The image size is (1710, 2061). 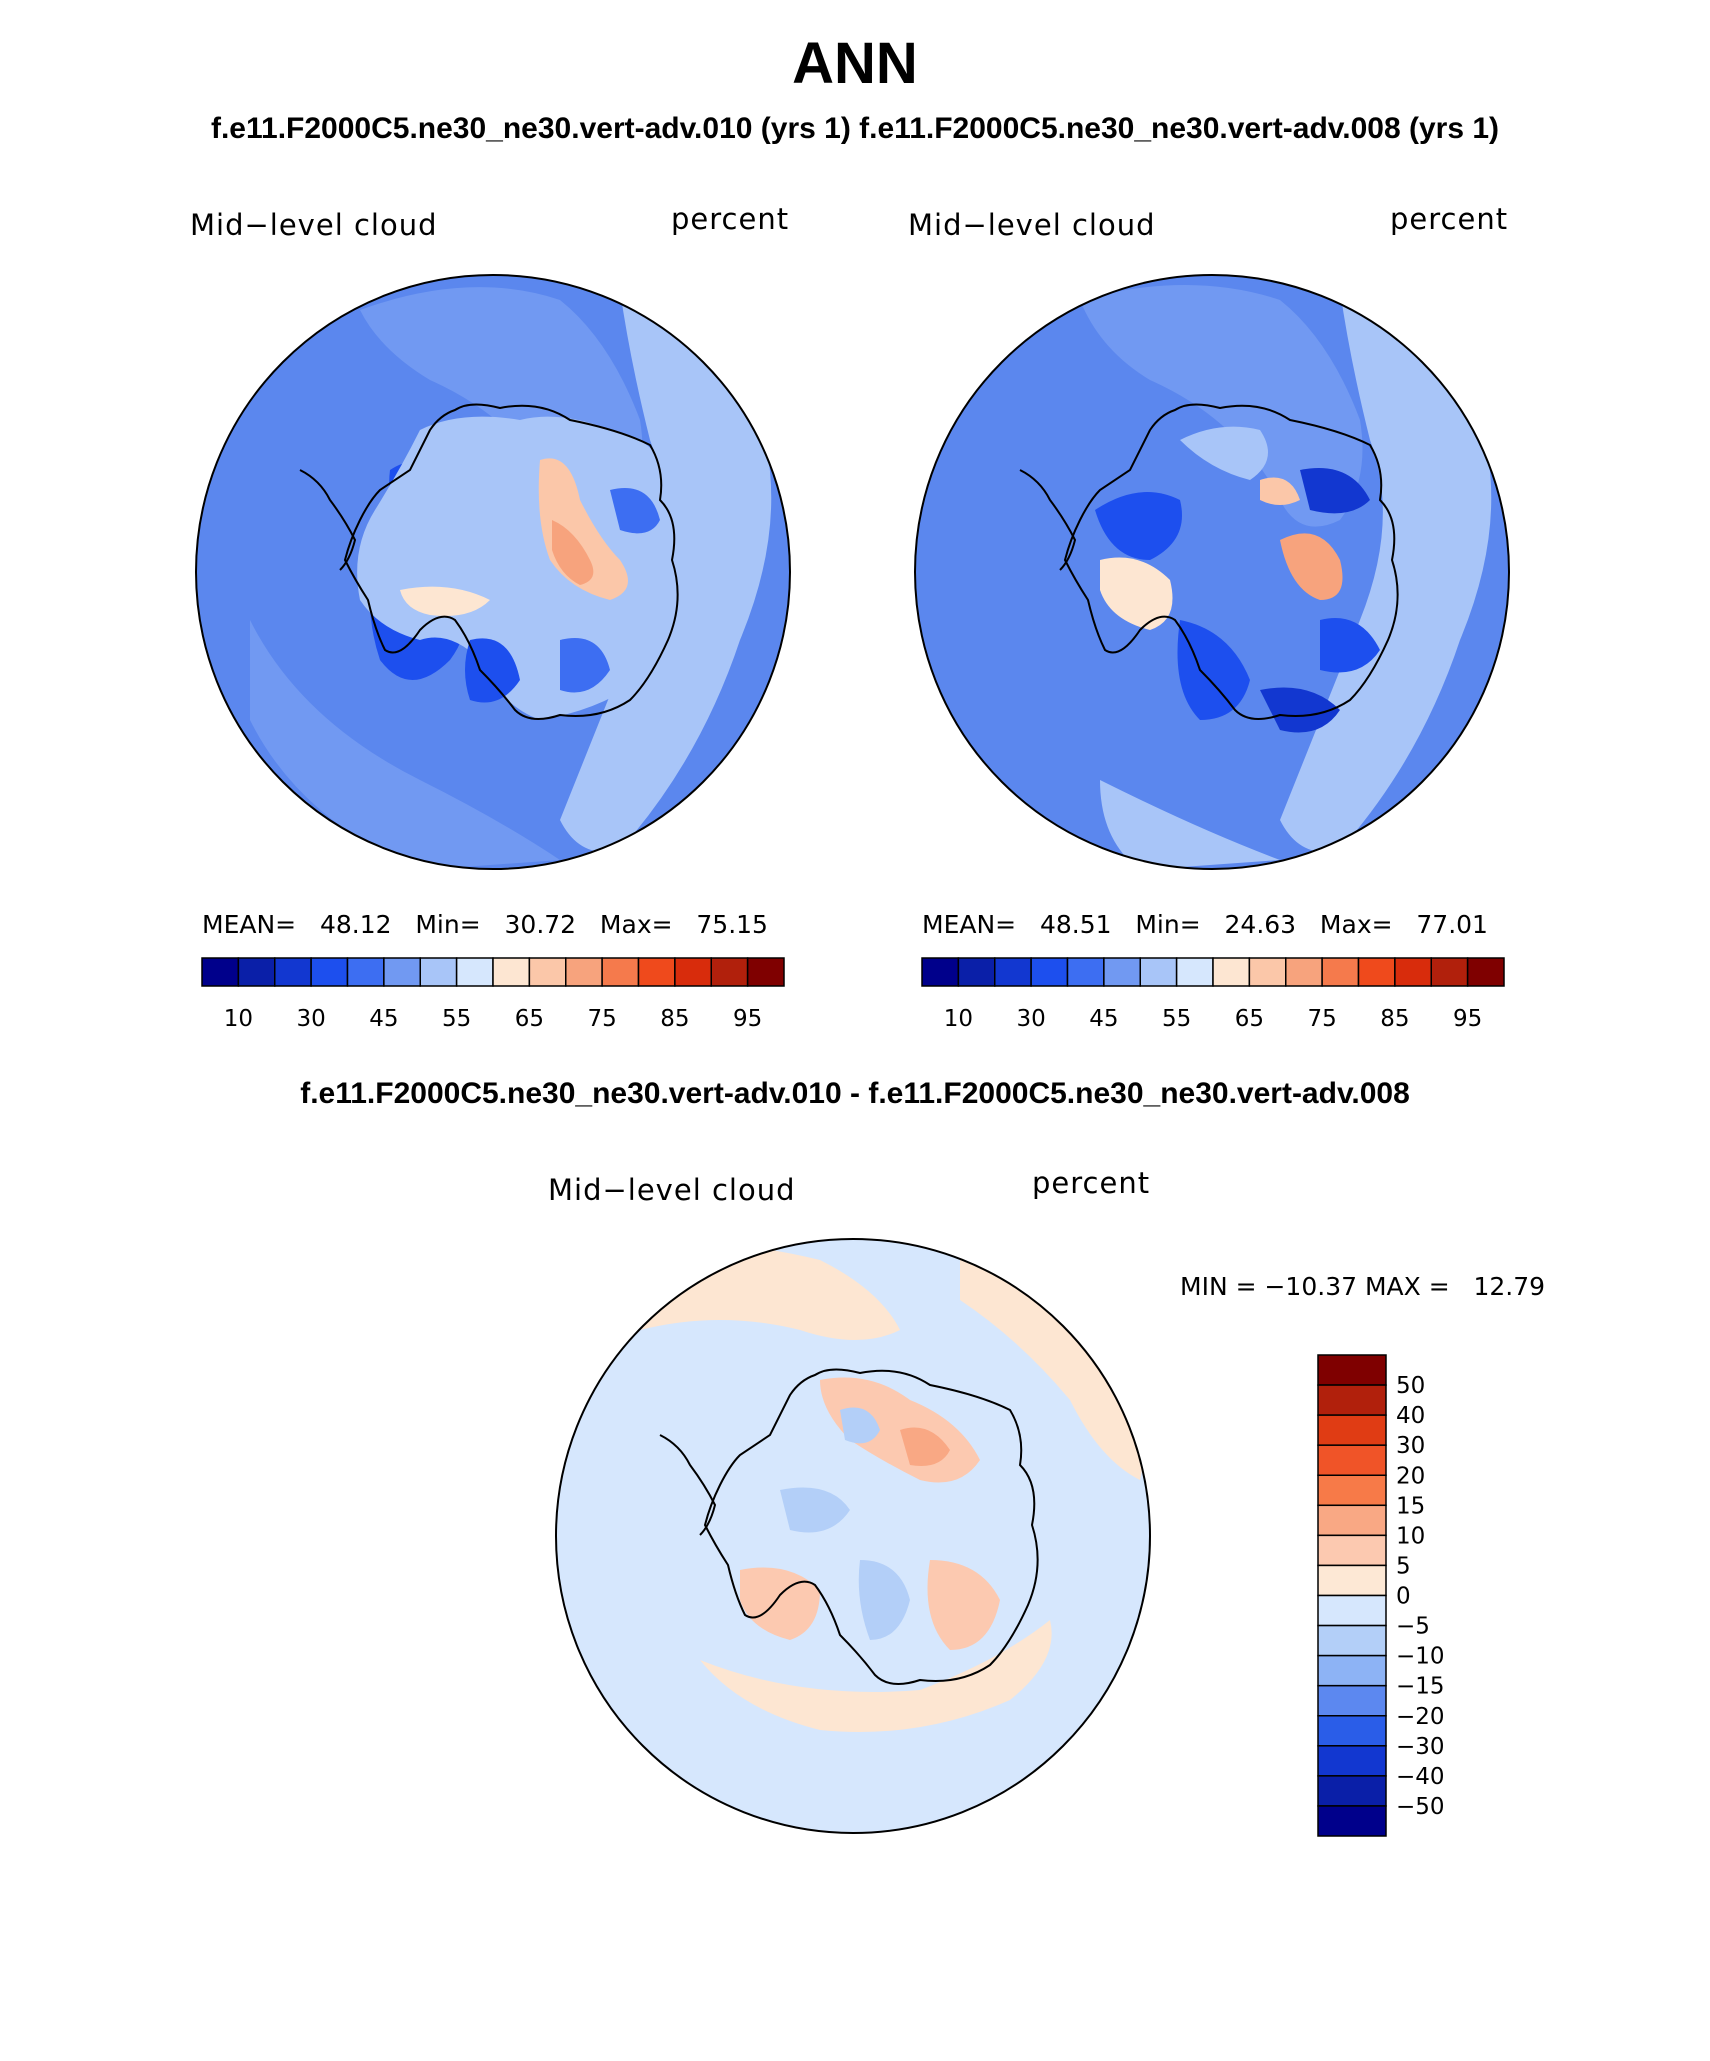 What do you see at coordinates (1030, 1019) in the screenshot?
I see `panel2-colorbar-tick-label: 30` at bounding box center [1030, 1019].